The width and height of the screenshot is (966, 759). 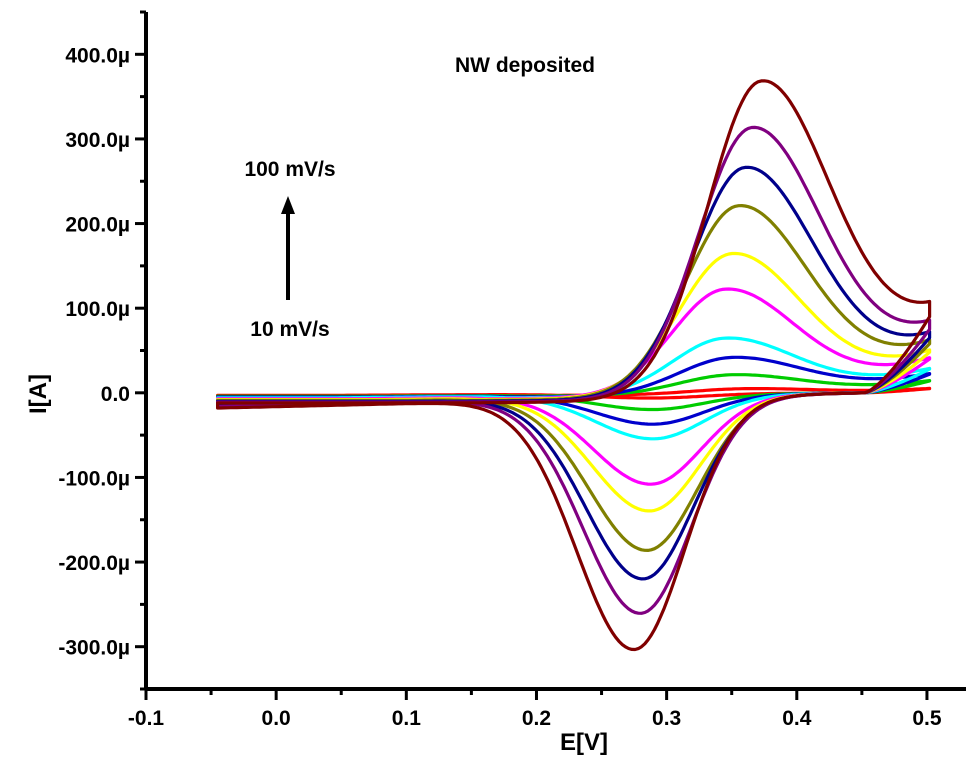 I want to click on x-tick-label: 0.5, so click(x=927, y=718).